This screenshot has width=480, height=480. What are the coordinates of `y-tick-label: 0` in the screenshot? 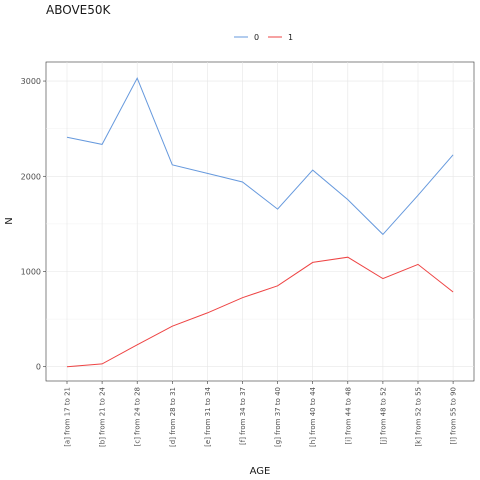 It's located at (38, 367).